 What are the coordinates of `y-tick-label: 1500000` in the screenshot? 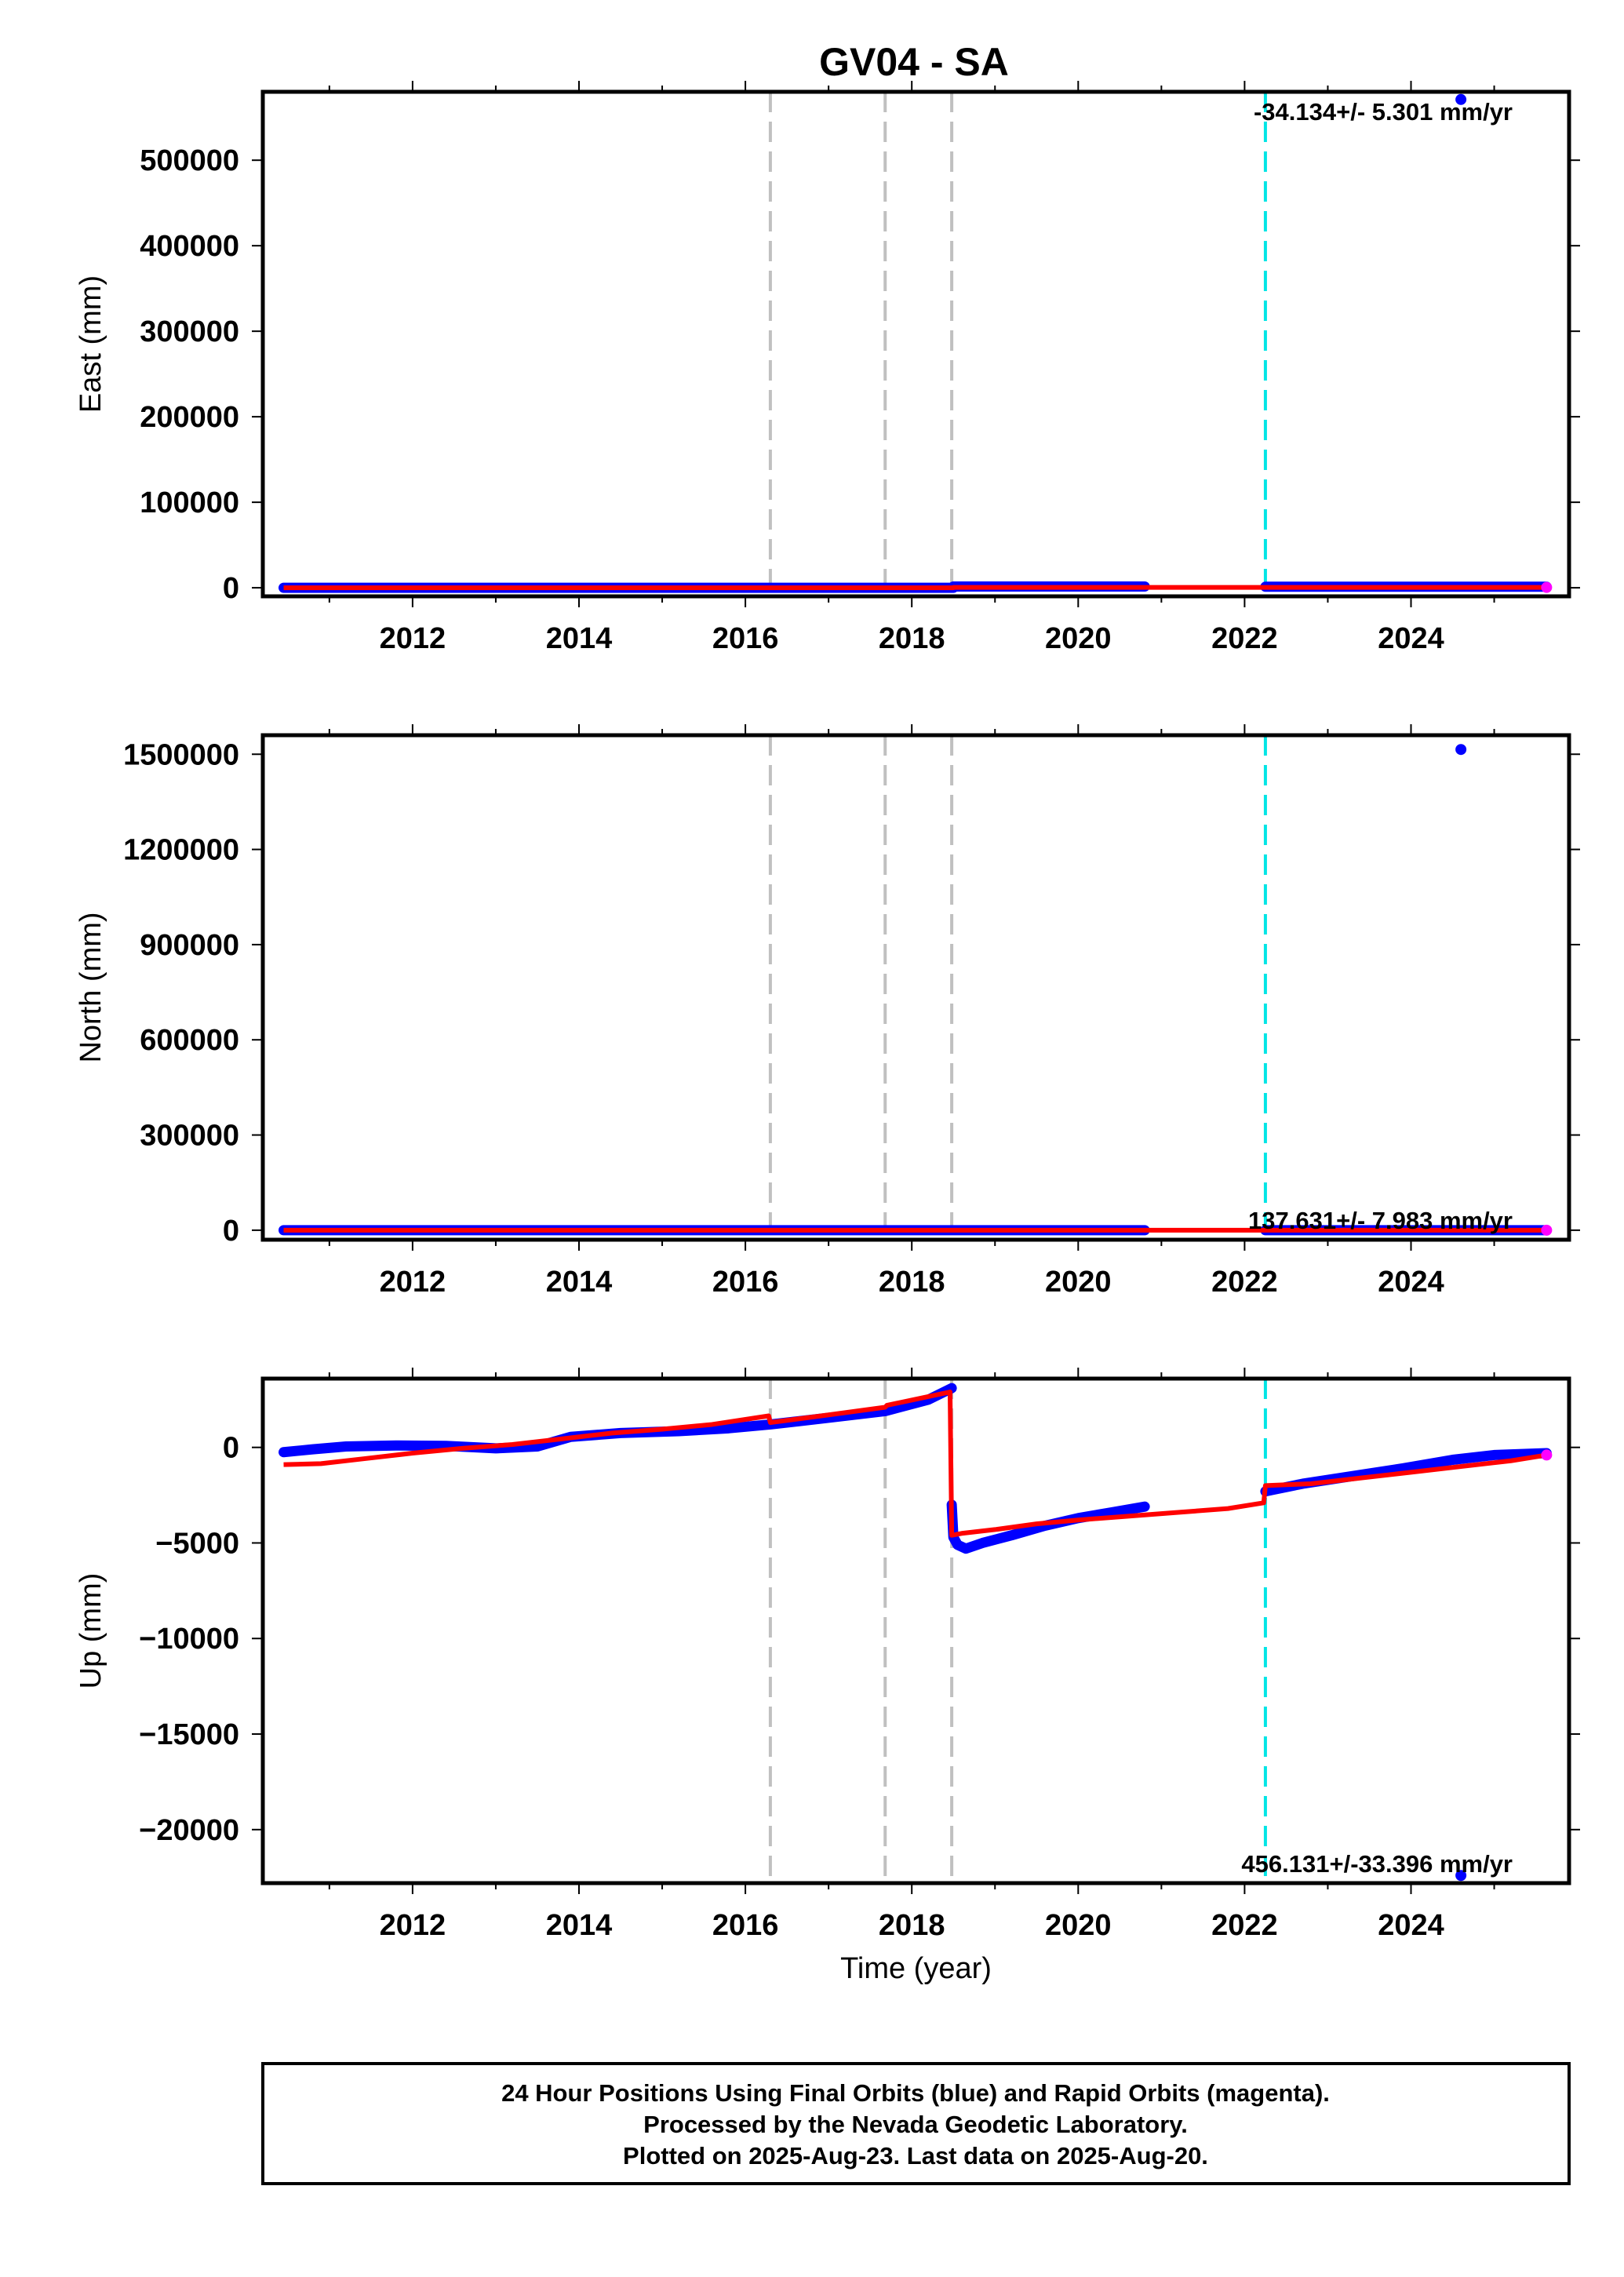 It's located at (181, 754).